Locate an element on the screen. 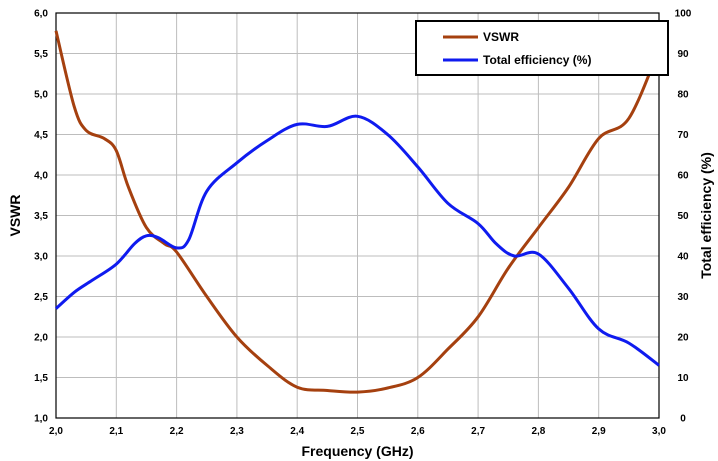  x-tick-label: 2,8 is located at coordinates (538, 431).